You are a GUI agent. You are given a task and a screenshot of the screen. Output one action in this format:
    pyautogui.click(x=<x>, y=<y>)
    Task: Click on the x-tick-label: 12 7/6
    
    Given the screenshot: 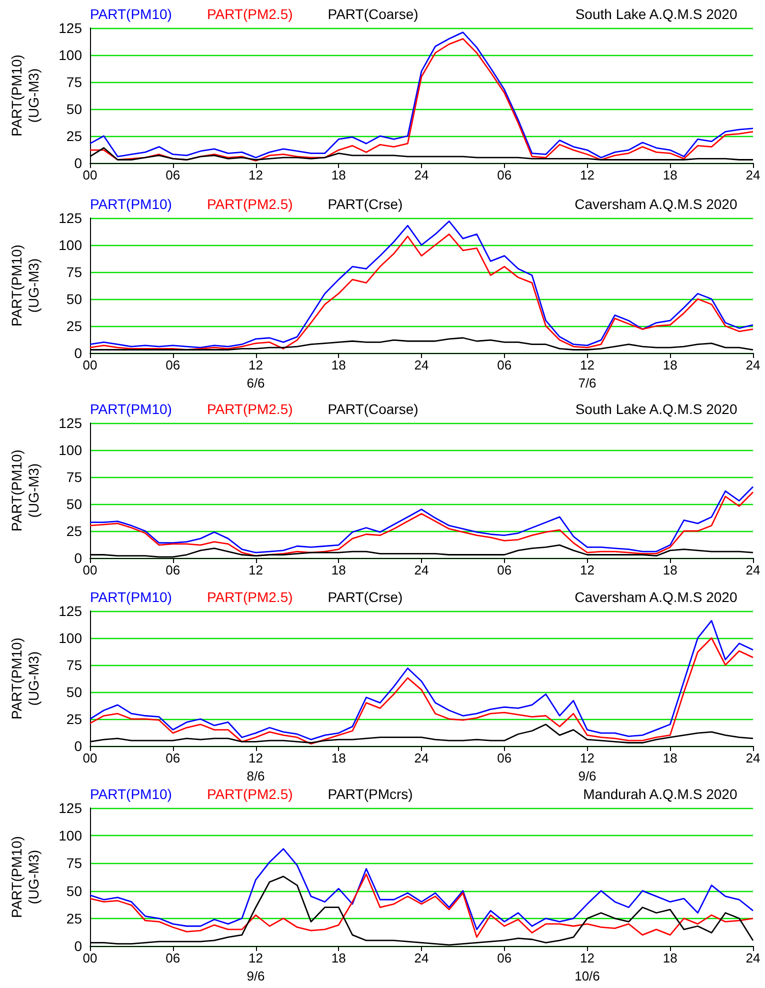 What is the action you would take?
    pyautogui.click(x=587, y=374)
    